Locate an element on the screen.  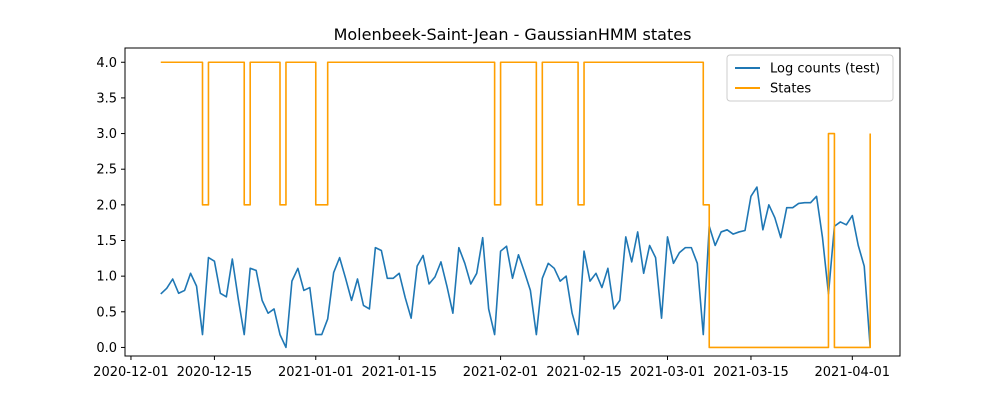
y-tick-label: 0.5 is located at coordinates (106, 312).